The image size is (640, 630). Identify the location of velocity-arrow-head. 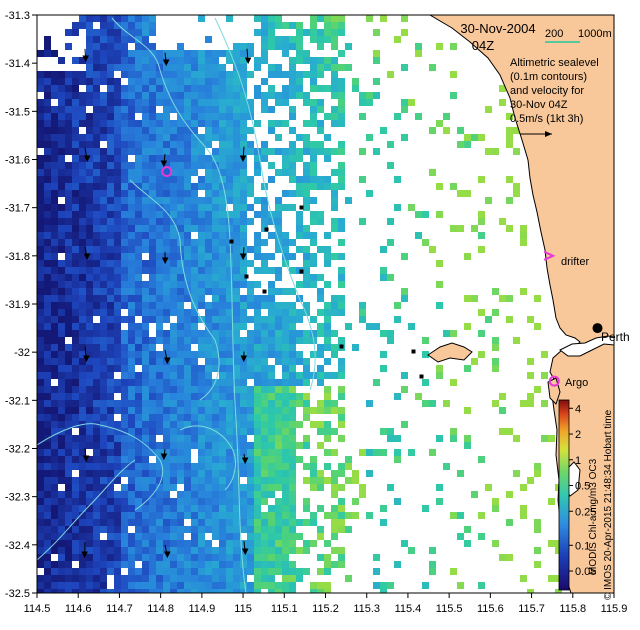
(165, 261).